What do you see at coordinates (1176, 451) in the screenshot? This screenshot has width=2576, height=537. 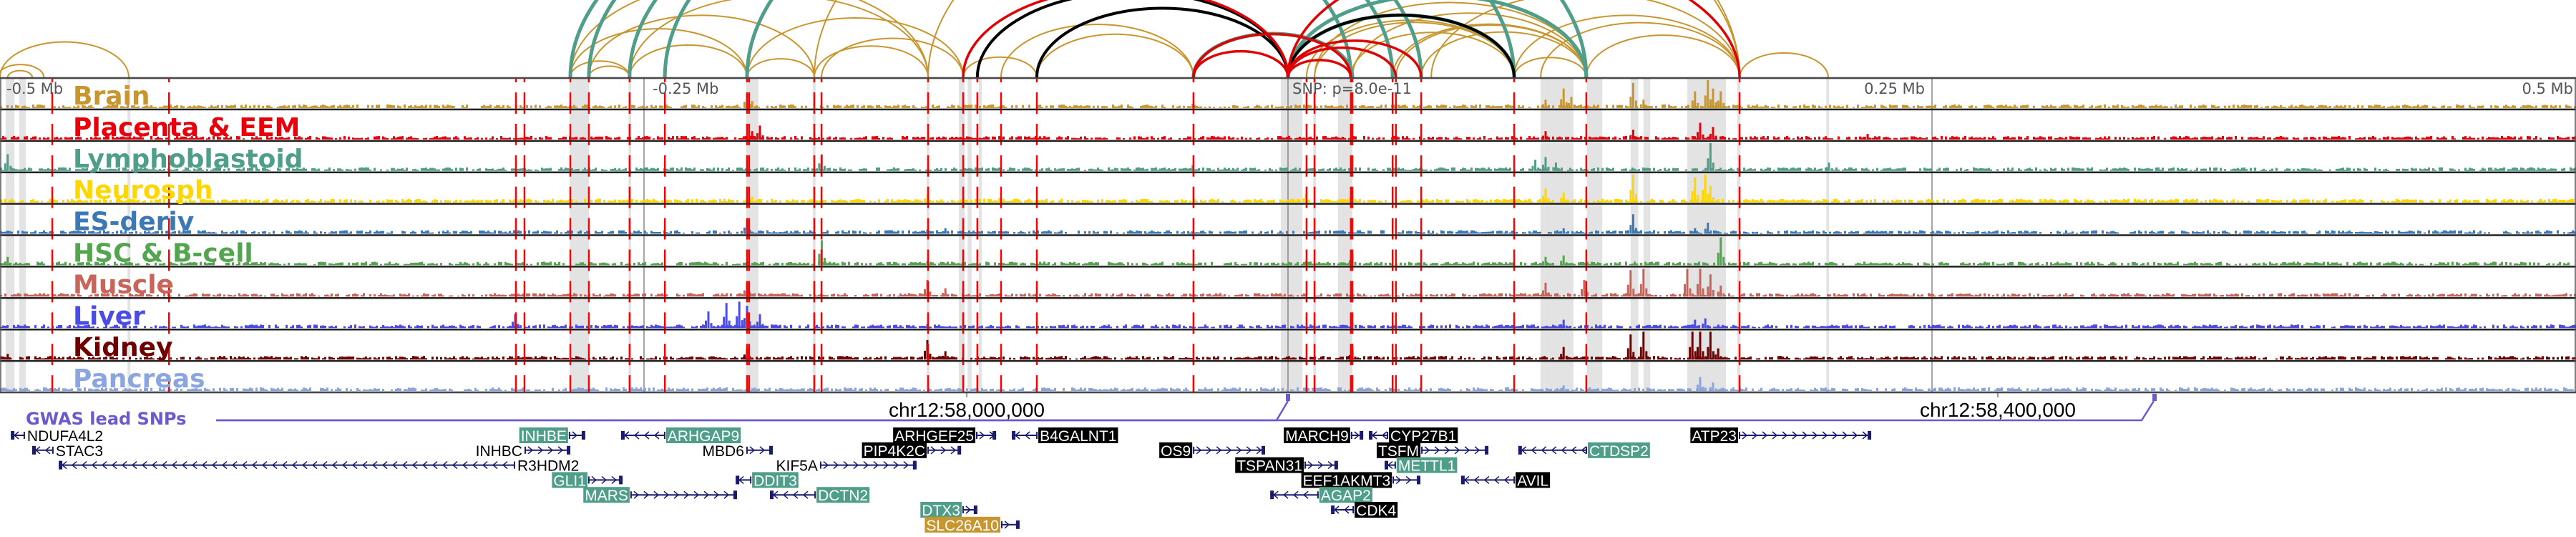 I see `gene-label: OS9` at bounding box center [1176, 451].